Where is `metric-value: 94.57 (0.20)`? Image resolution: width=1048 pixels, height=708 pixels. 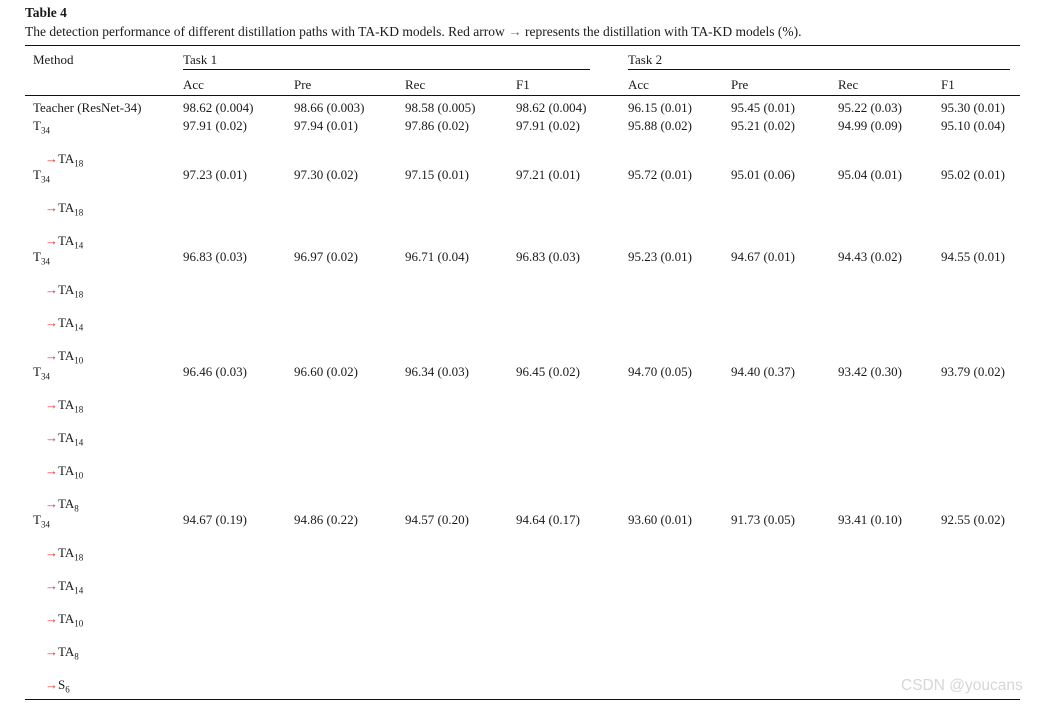 metric-value: 94.57 (0.20) is located at coordinates (437, 519).